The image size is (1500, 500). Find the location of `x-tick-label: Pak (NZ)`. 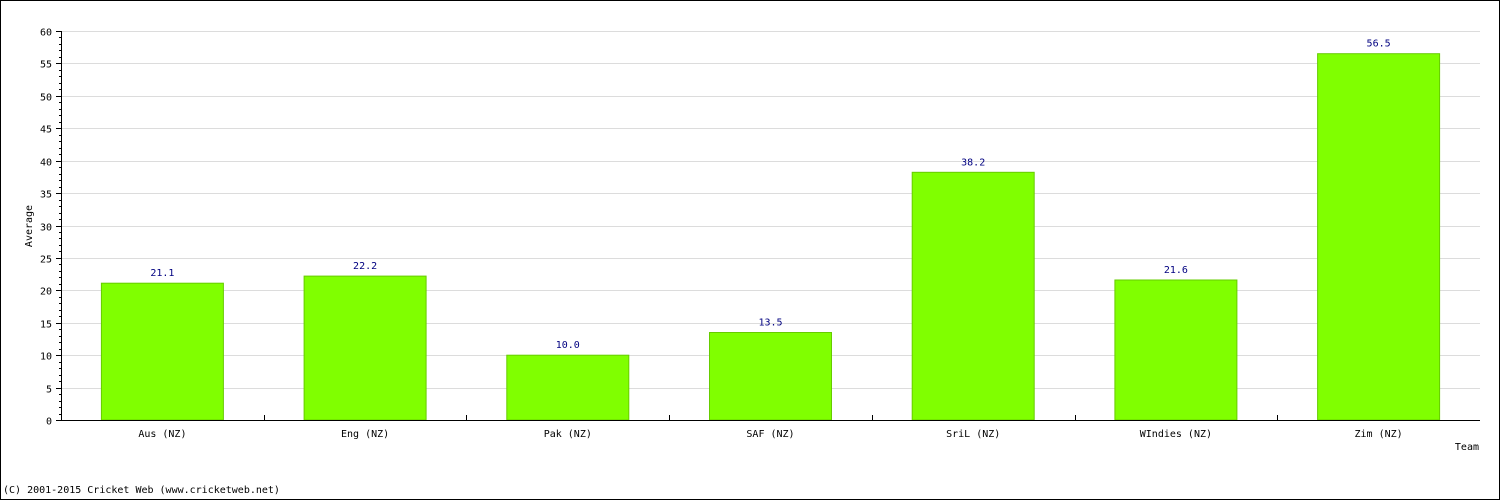

x-tick-label: Pak (NZ) is located at coordinates (568, 434).